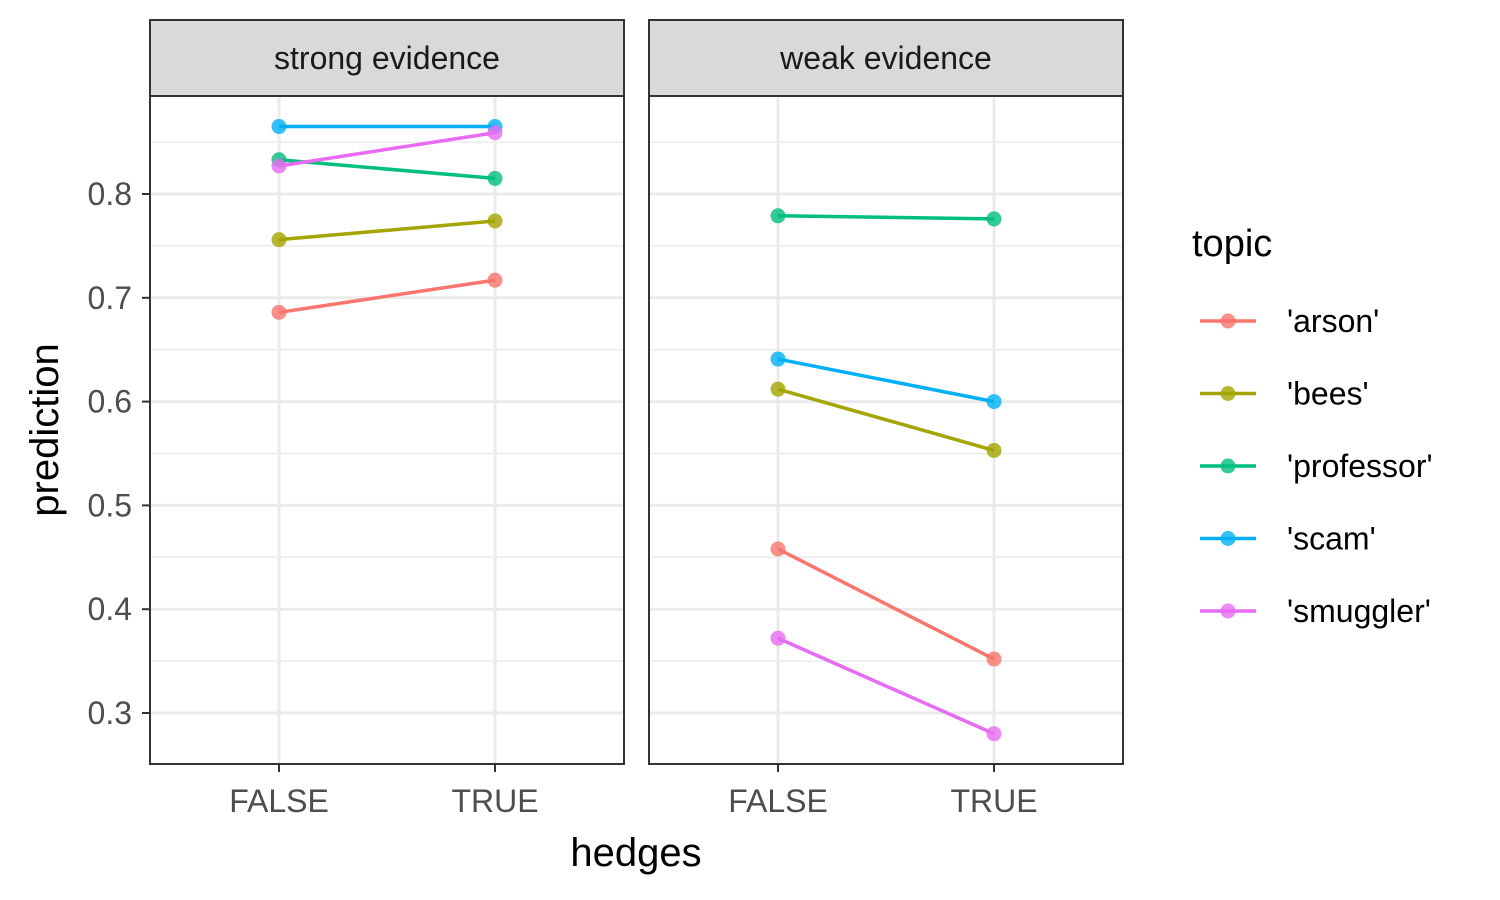  What do you see at coordinates (110, 402) in the screenshot?
I see `y-tick-label: 0.6` at bounding box center [110, 402].